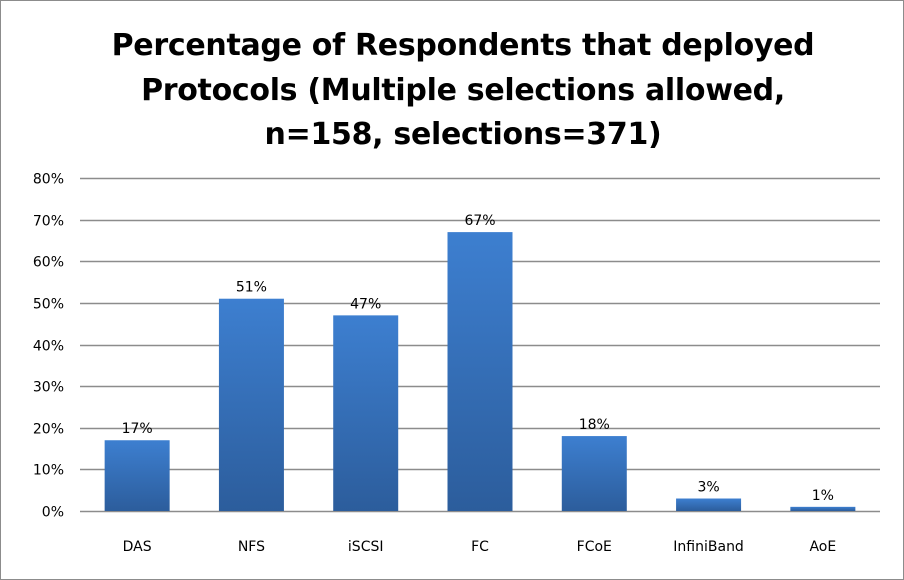 The width and height of the screenshot is (904, 580). What do you see at coordinates (822, 547) in the screenshot?
I see `x-category-label: AoE` at bounding box center [822, 547].